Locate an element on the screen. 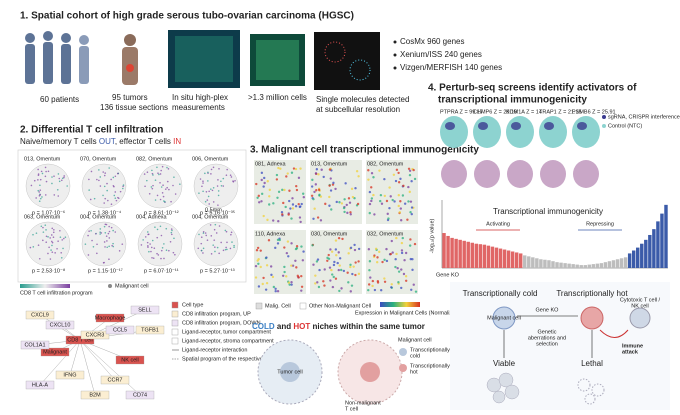 This screenshot has height=415, width=680. label: 136 tissue sections is located at coordinates (134, 107).